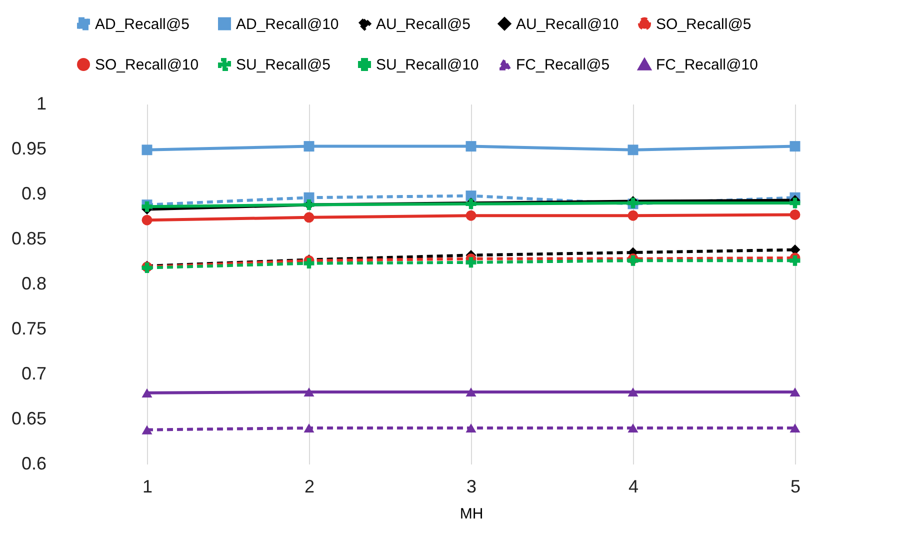  I want to click on x-tick-label: 1, so click(147, 486).